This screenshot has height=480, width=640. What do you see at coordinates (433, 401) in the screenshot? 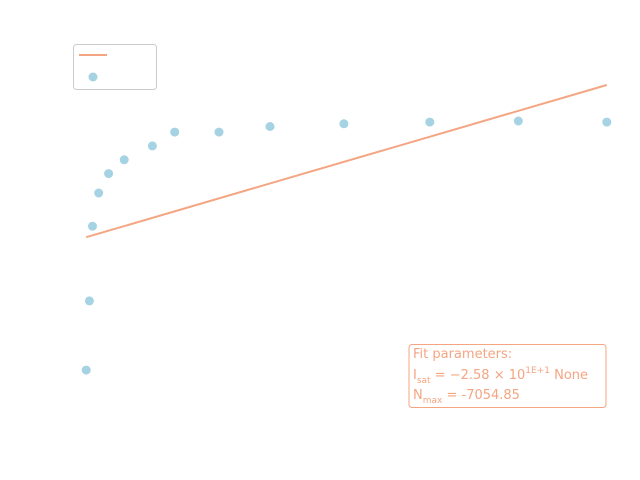
I see `nmax-subscript: max` at bounding box center [433, 401].